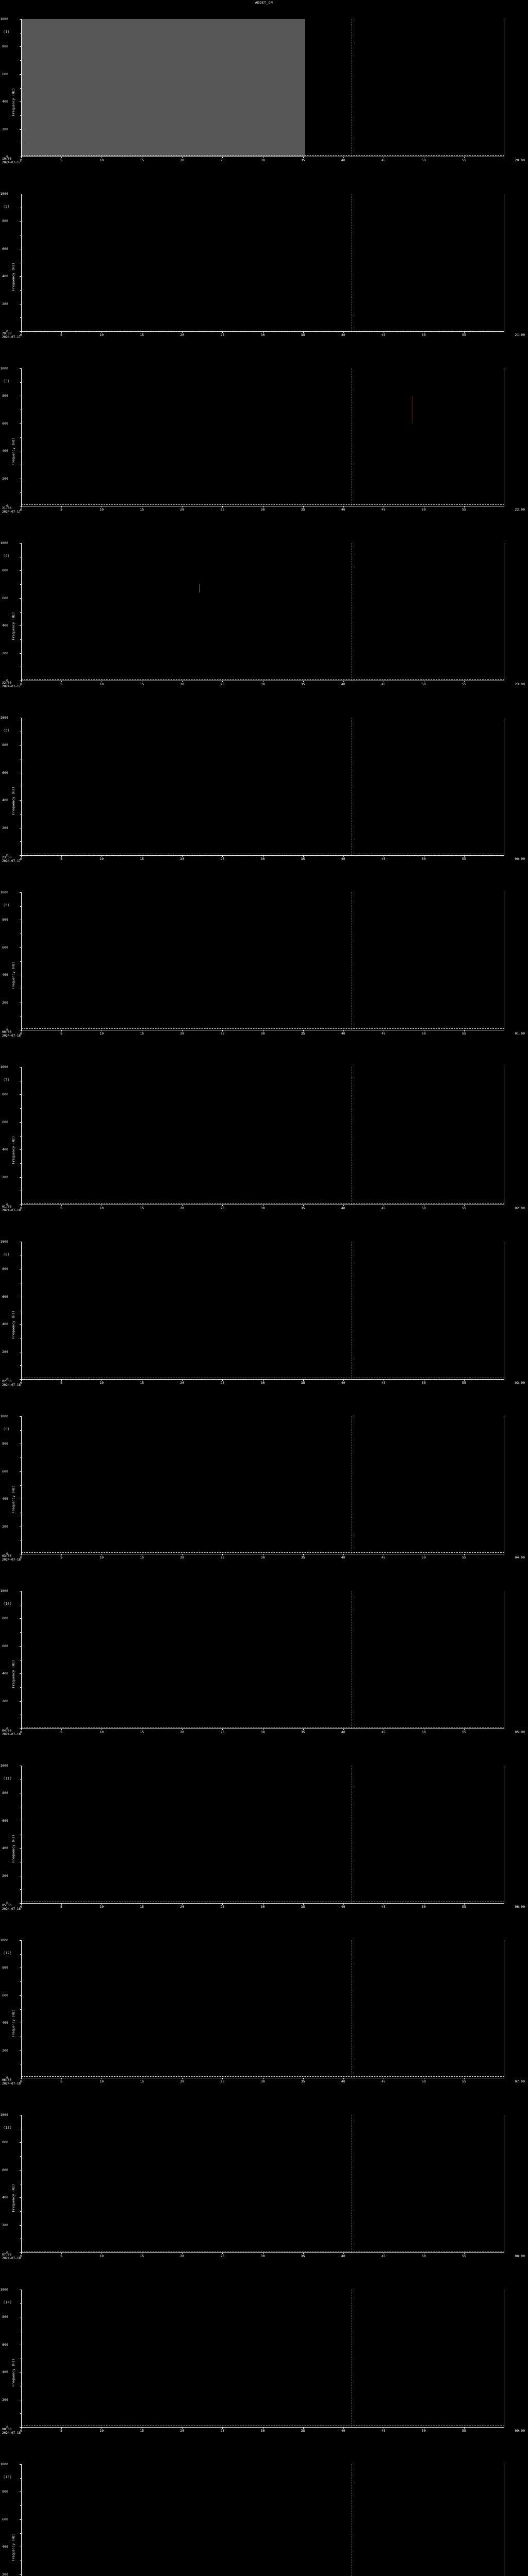 This screenshot has height=2576, width=528. I want to click on x-tick-label: 45, so click(383, 335).